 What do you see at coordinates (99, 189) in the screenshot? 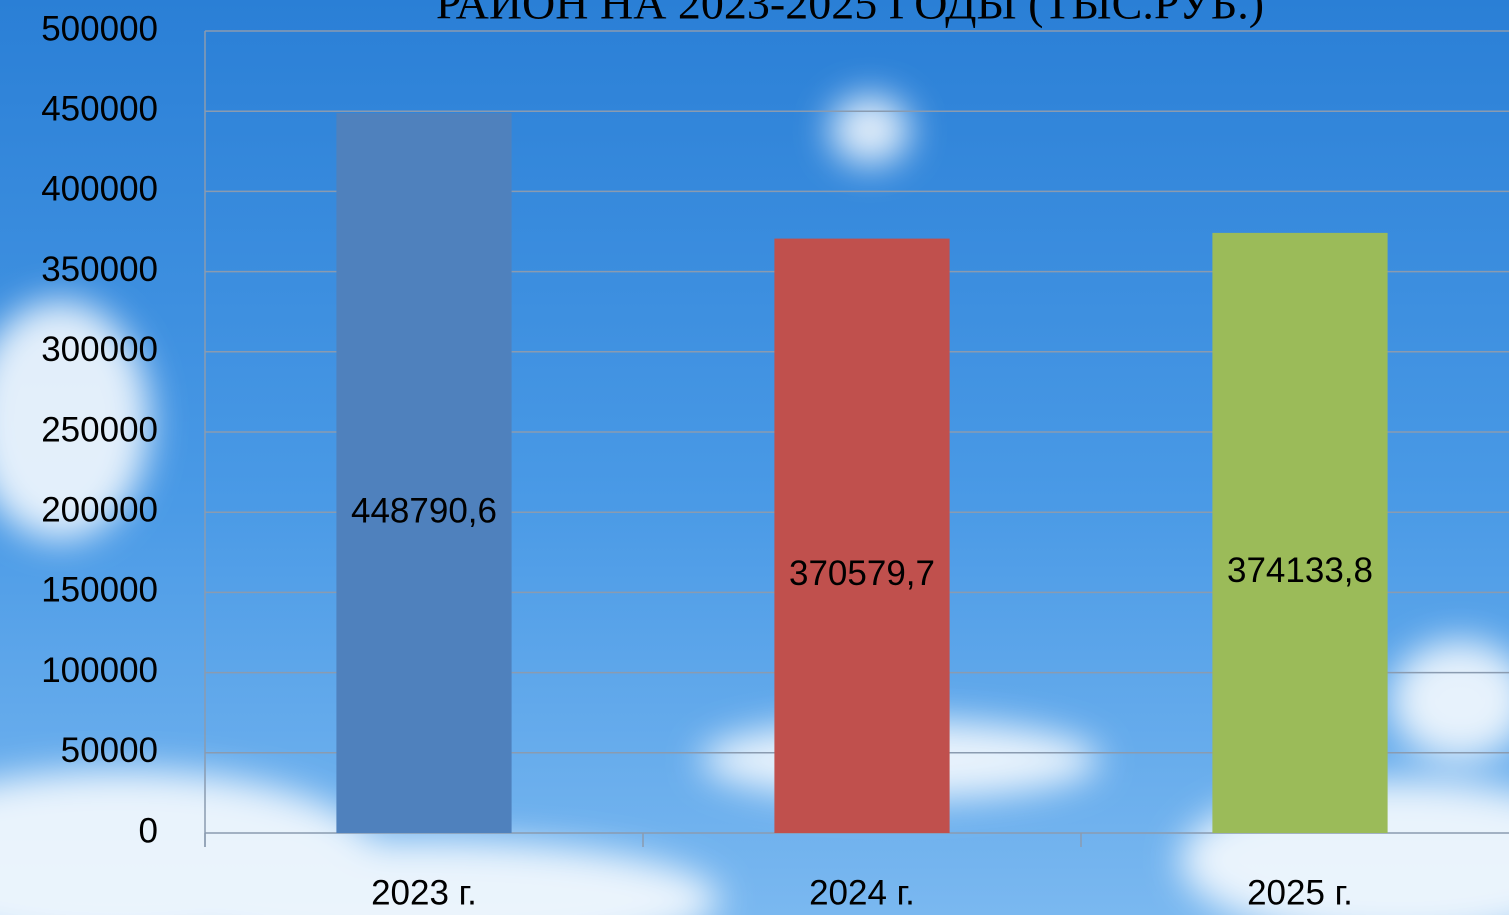
I see `y-tick-label: 400000` at bounding box center [99, 189].